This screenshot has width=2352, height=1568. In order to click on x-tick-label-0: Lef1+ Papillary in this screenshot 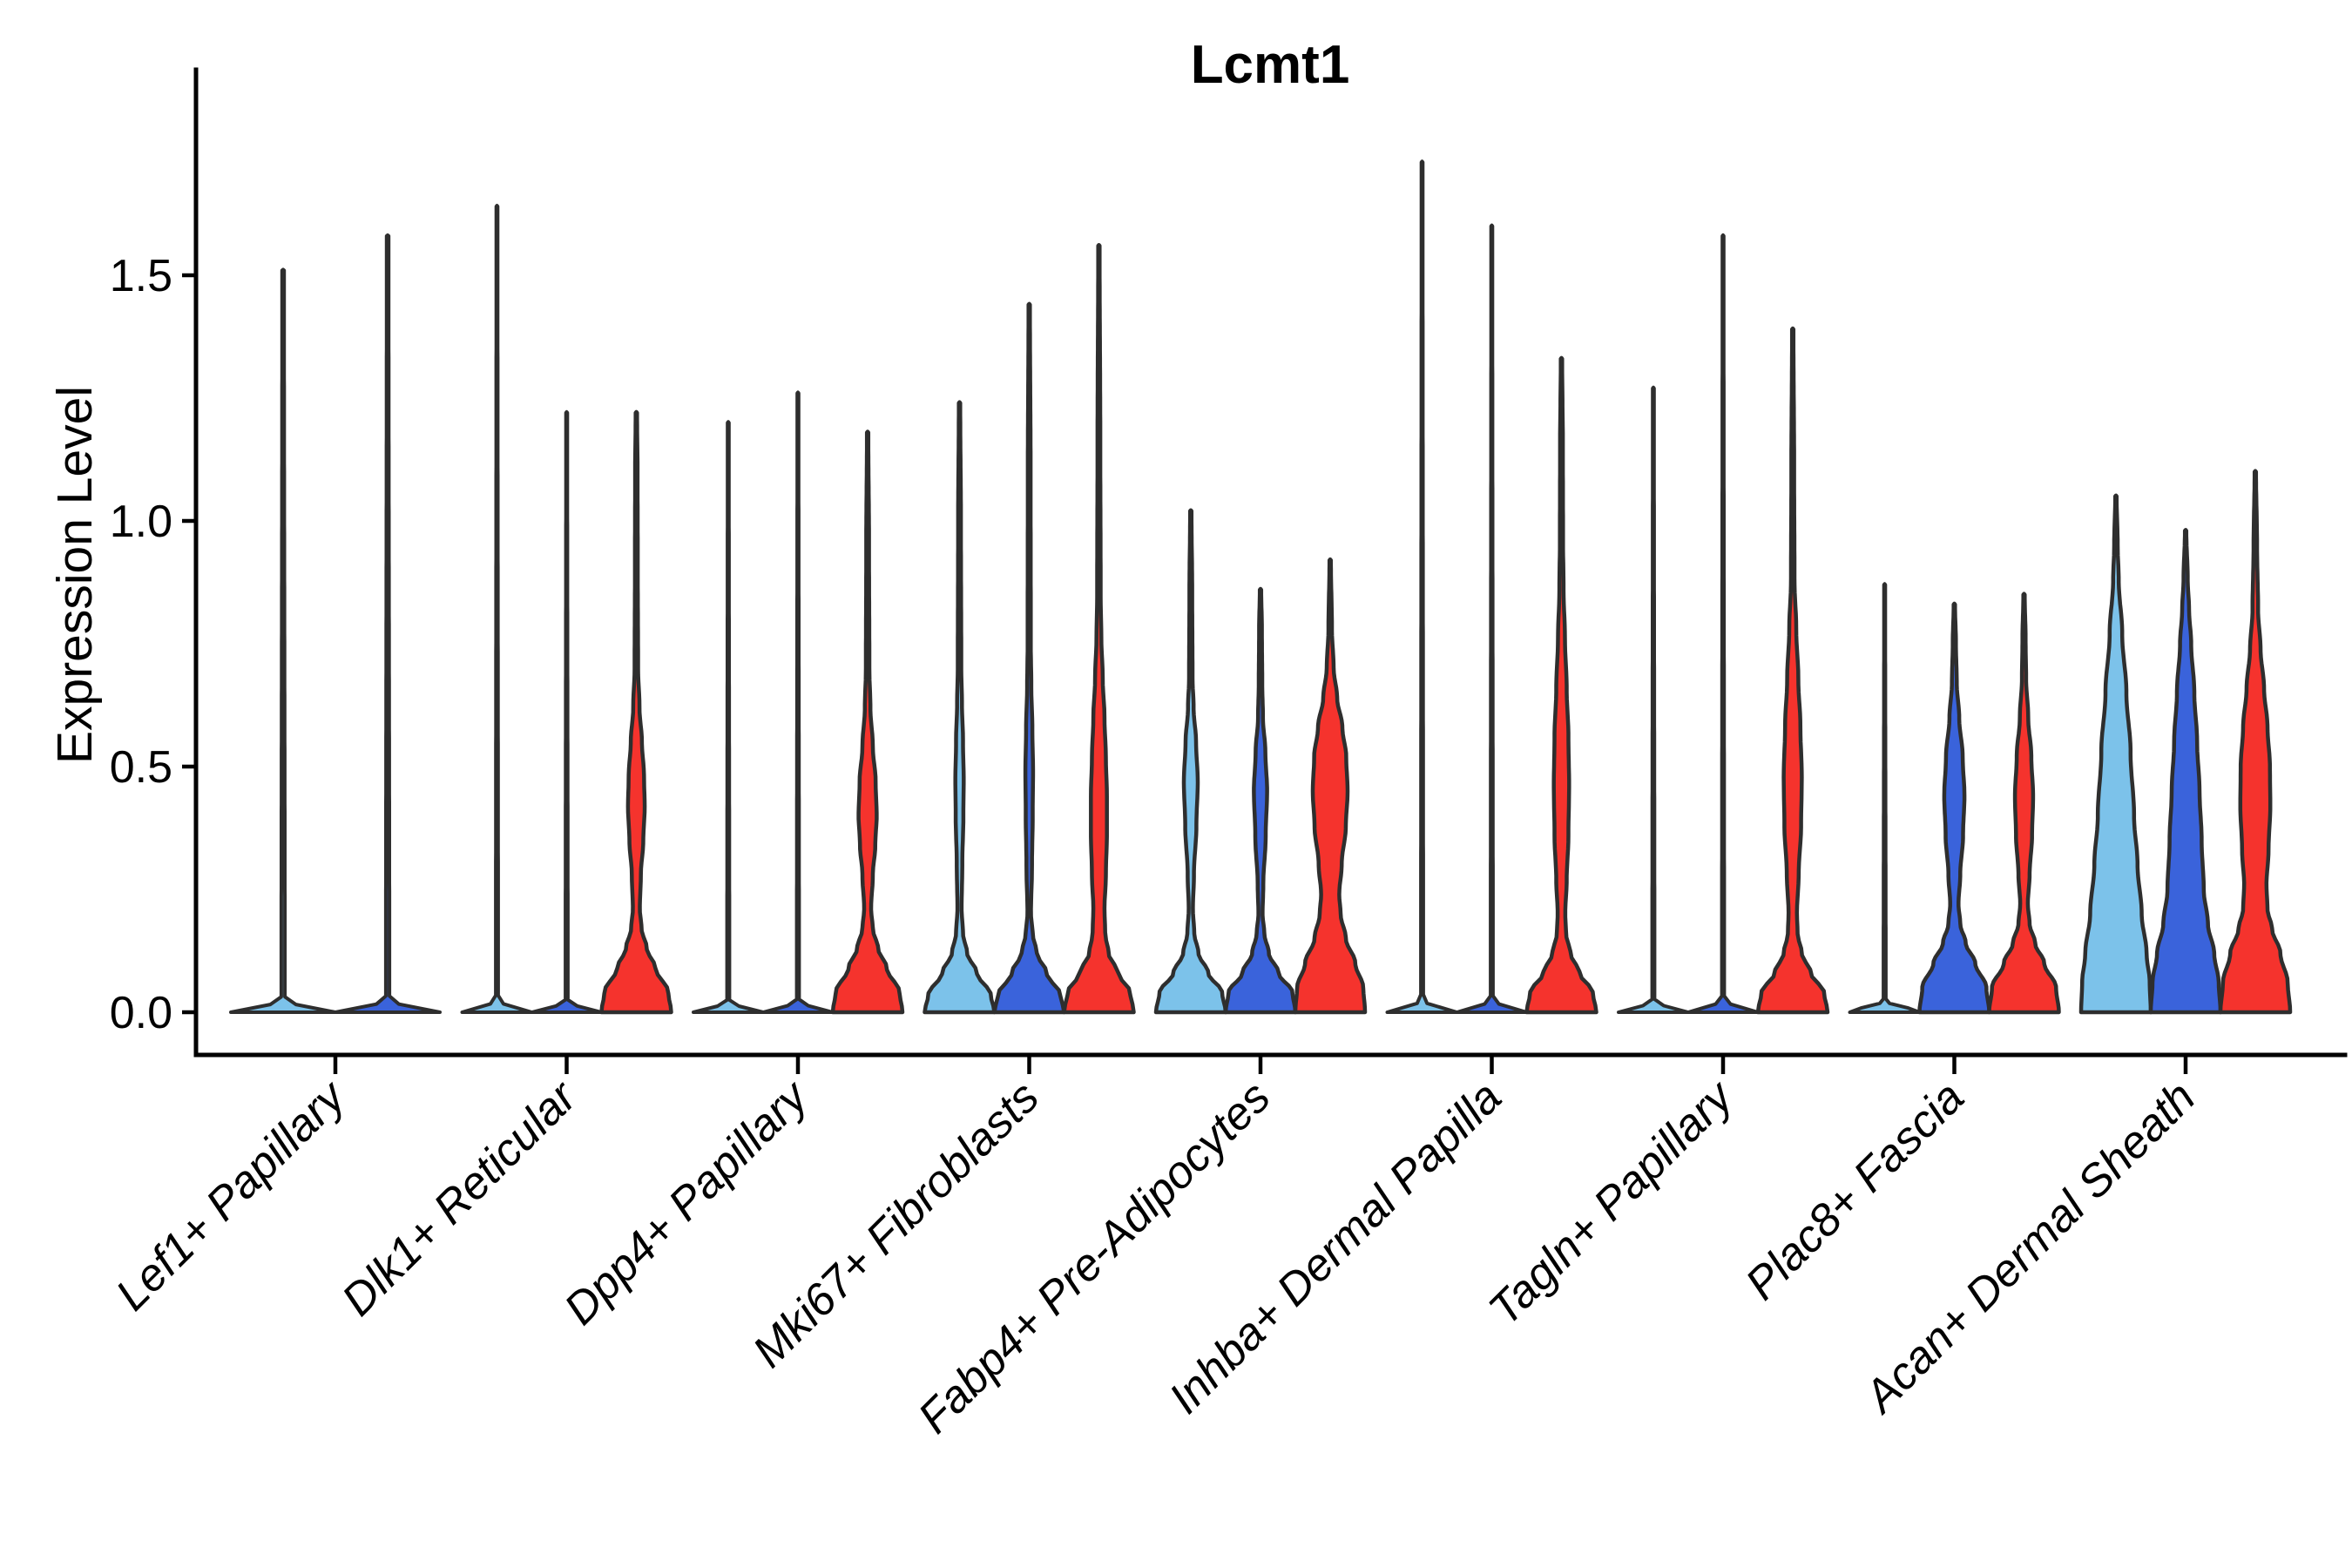, I will do `click(231, 1195)`.